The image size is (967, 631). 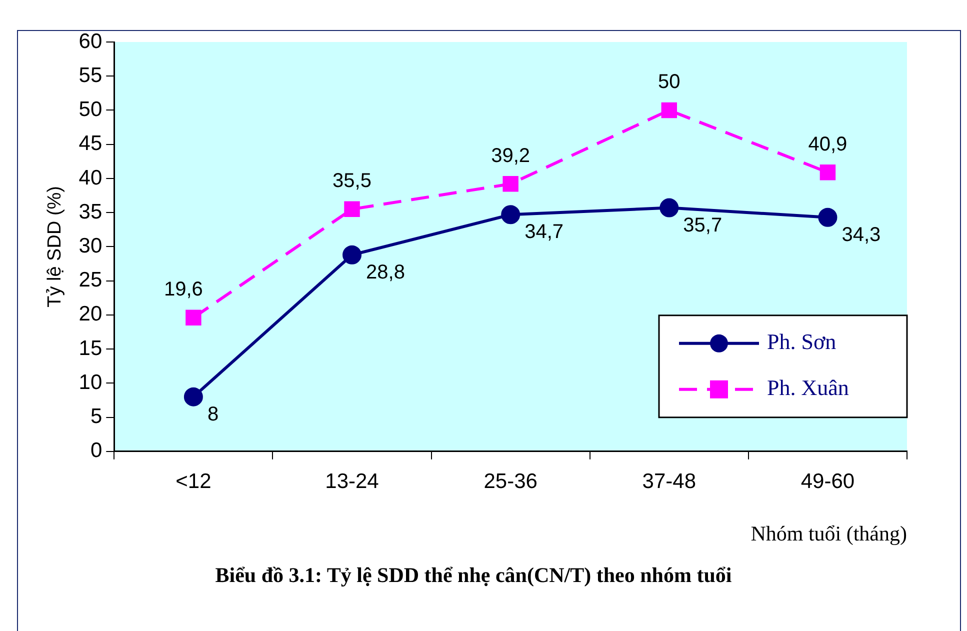 What do you see at coordinates (96, 416) in the screenshot?
I see `y-tick-label: 5` at bounding box center [96, 416].